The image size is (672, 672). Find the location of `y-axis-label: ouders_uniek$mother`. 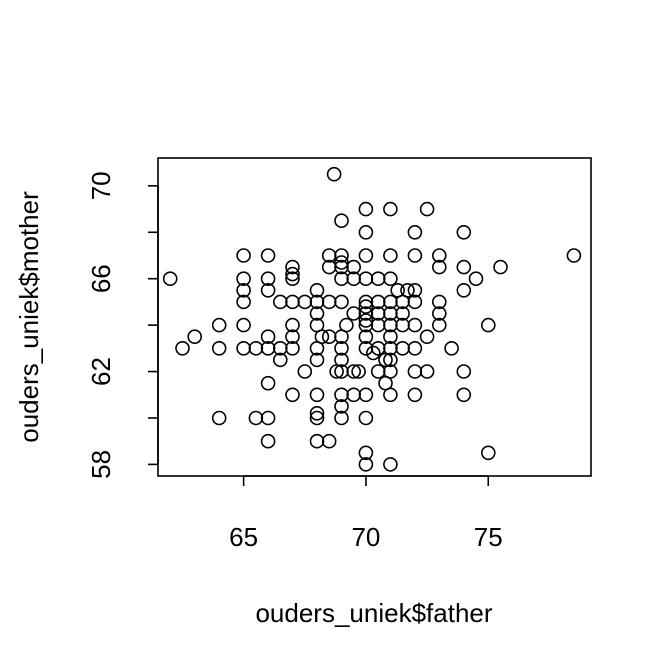

y-axis-label: ouders_uniek$mother is located at coordinates (29, 317).